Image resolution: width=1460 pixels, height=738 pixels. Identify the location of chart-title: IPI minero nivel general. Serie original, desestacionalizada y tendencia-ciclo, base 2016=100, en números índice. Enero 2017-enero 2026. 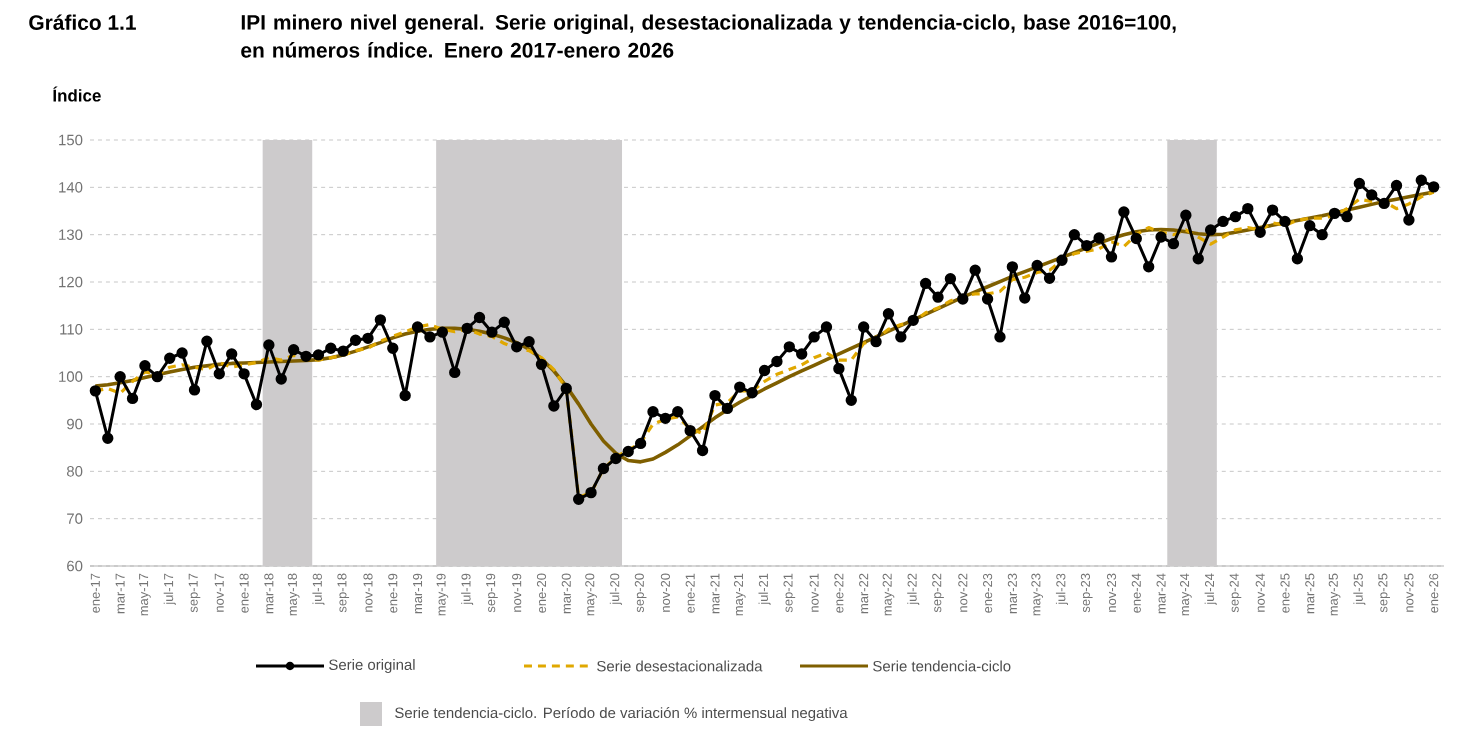
(708, 36).